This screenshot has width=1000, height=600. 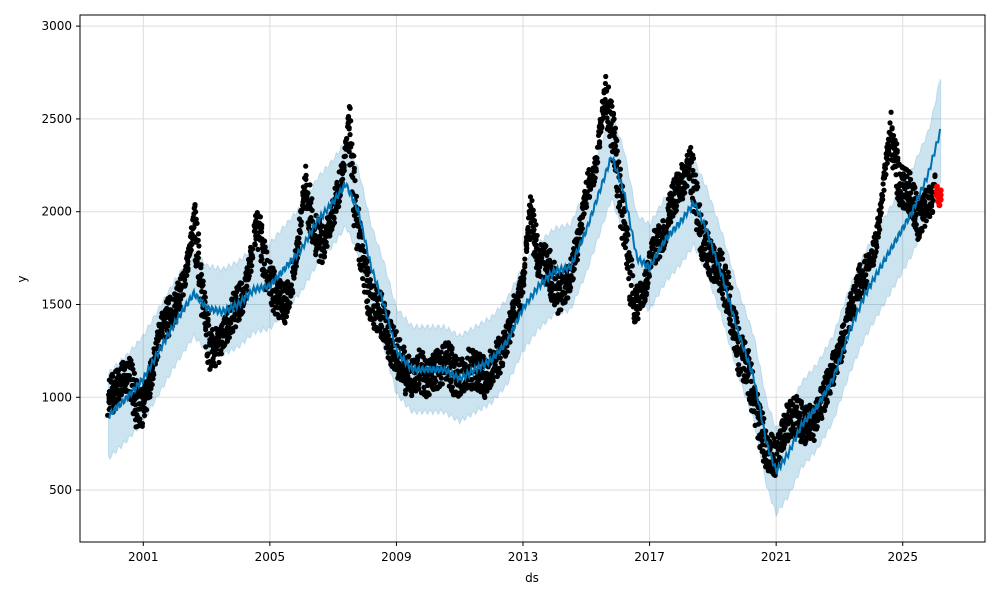 What do you see at coordinates (523, 553) in the screenshot?
I see `x-ticks: 2001 2005 2009 2013 2017 2021 2025` at bounding box center [523, 553].